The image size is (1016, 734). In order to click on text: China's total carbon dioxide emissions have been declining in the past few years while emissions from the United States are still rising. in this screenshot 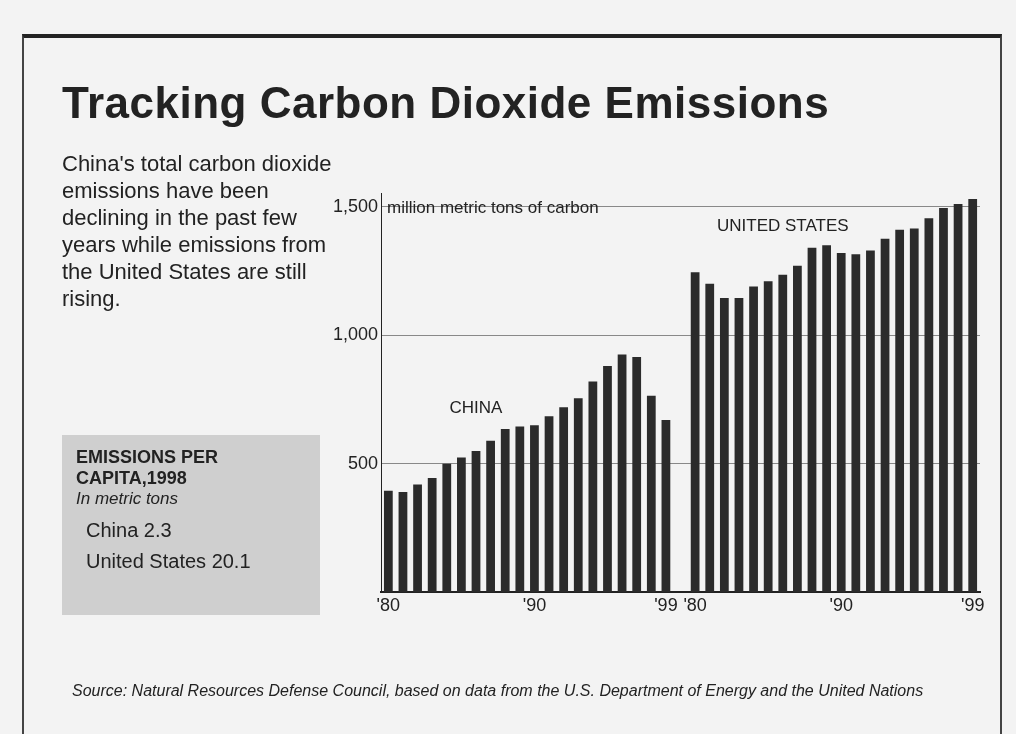, I will do `click(197, 231)`.